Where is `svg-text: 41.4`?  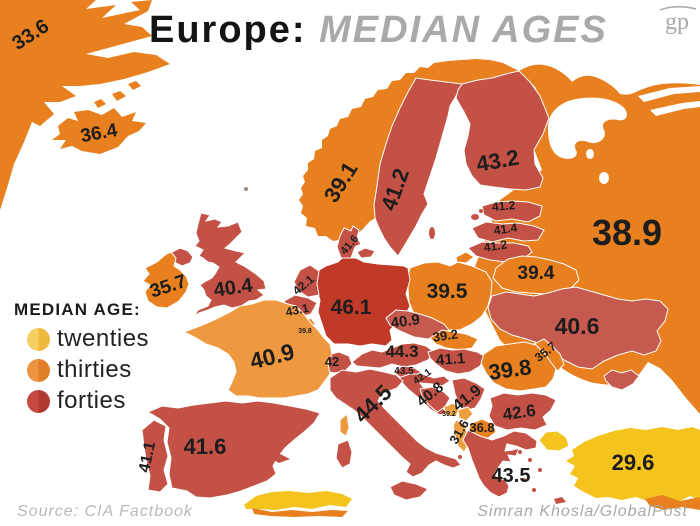
svg-text: 41.4 is located at coordinates (505, 228).